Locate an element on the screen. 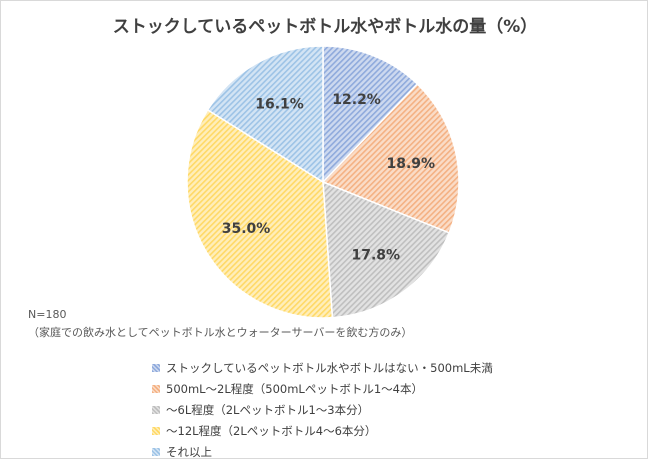 The image size is (650, 462). legend-label: ～12L程度（2Lペットボトル4～6本分） is located at coordinates (271, 430).